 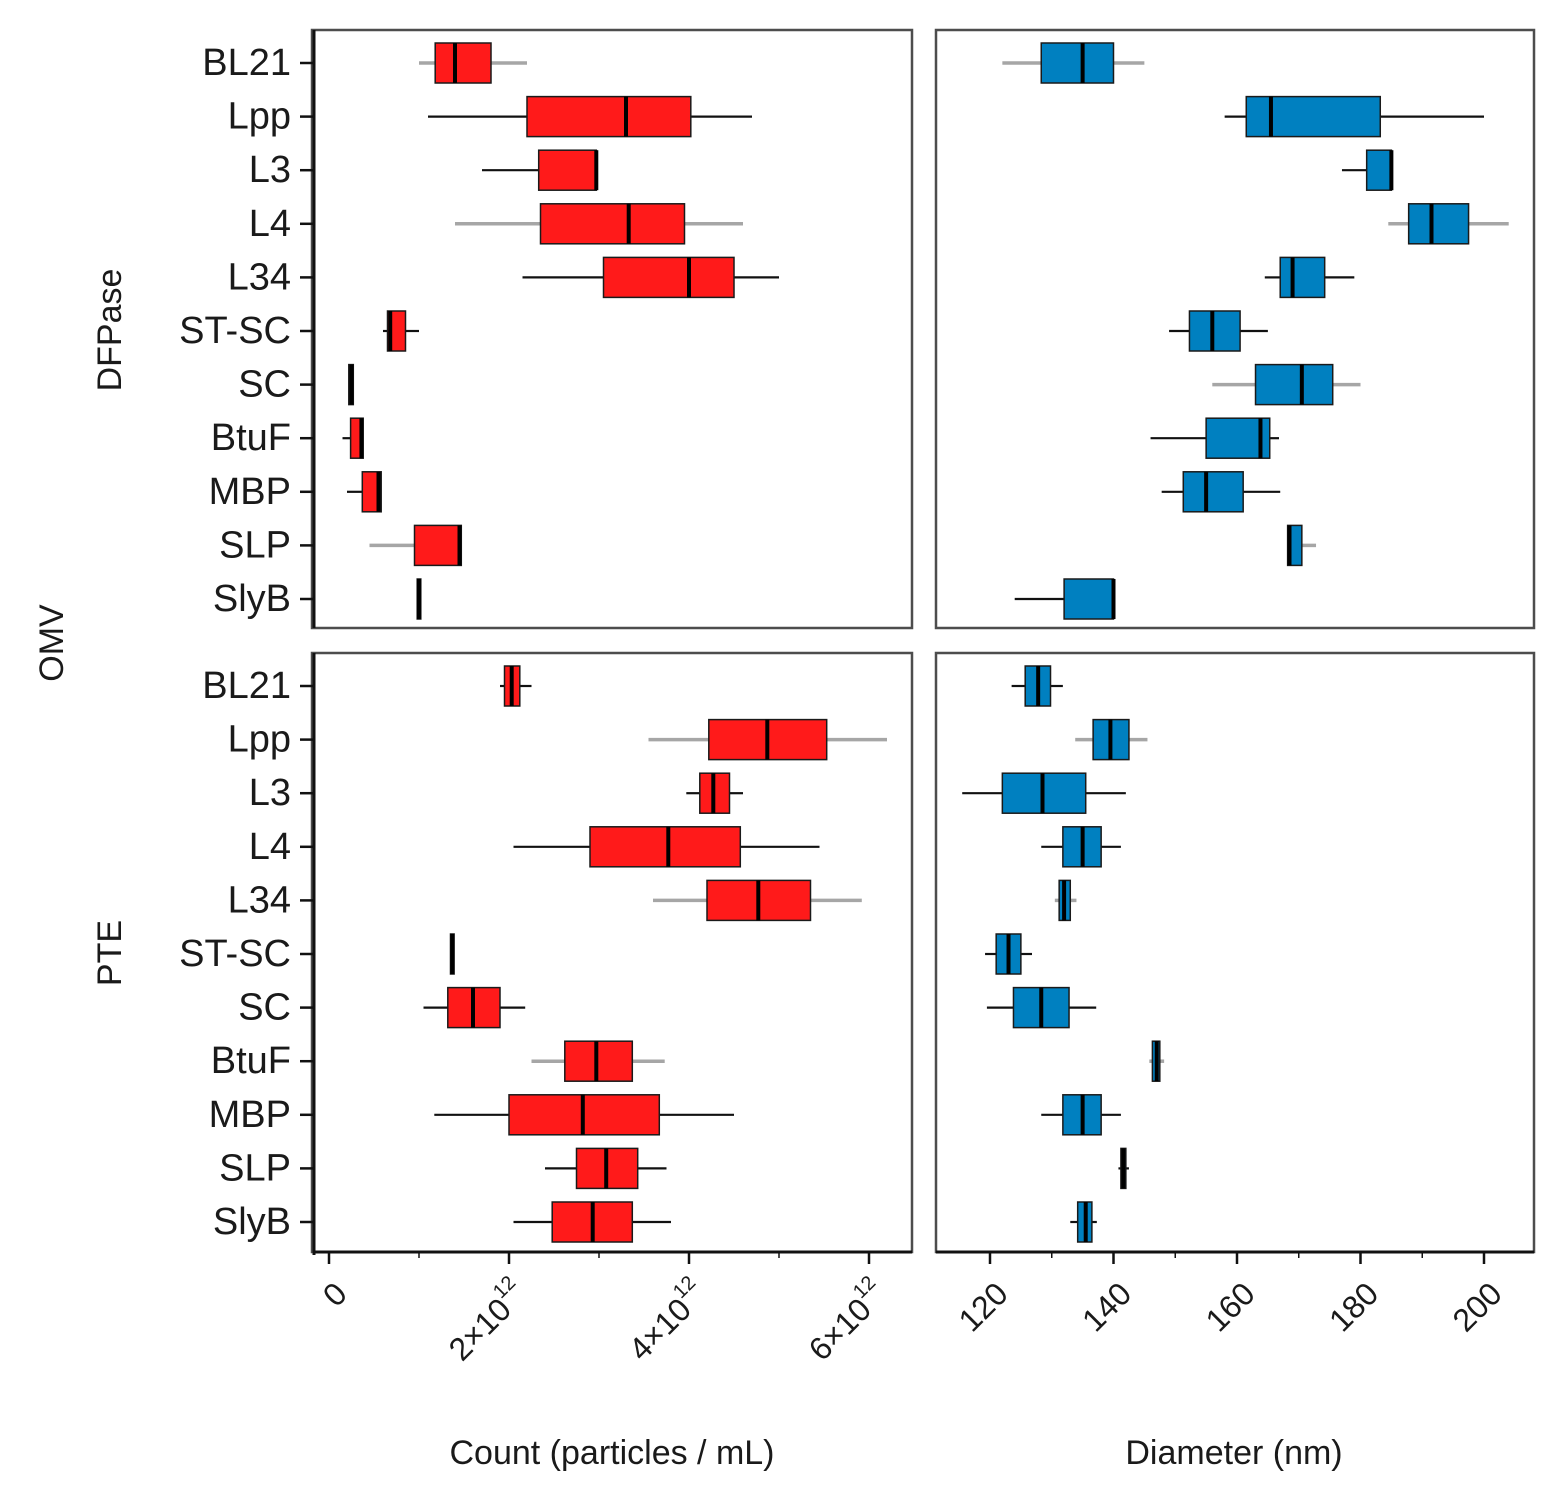 I want to click on category-labels-dfpase: BL21 Lpp L3 L4 L34 ST-SC SC BtuF MBP SLP SlyB, so click(x=246, y=331).